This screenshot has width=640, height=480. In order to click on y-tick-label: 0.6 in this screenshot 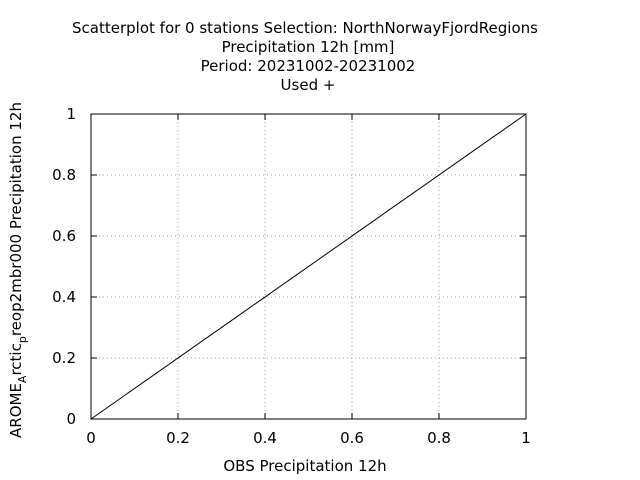, I will do `click(64, 236)`.